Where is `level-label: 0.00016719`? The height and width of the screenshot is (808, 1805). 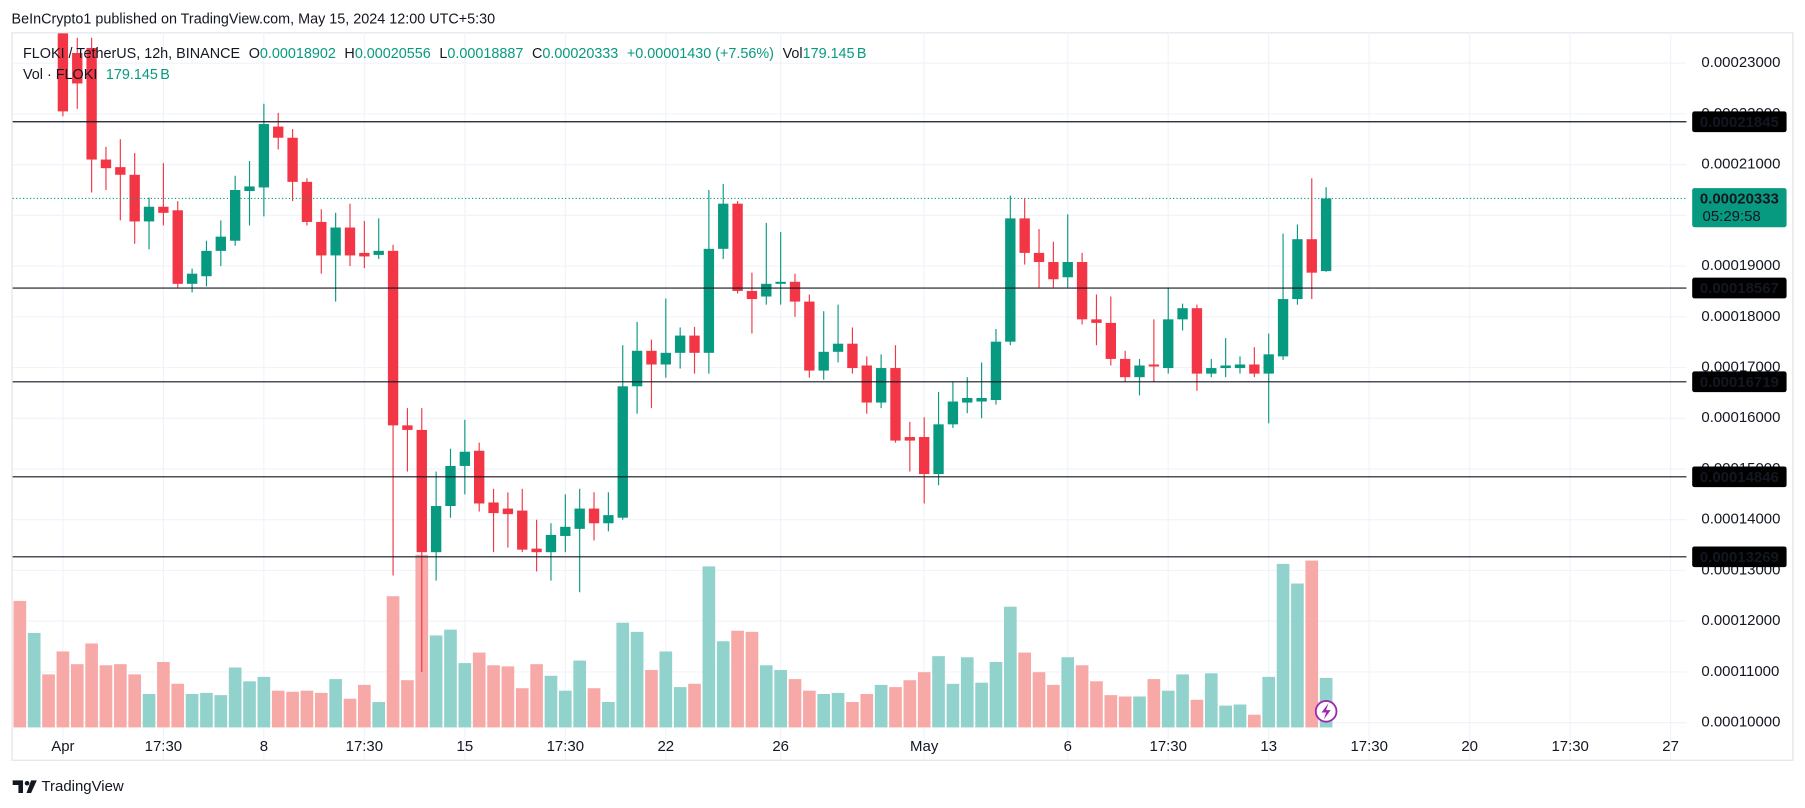 level-label: 0.00016719 is located at coordinates (1739, 382).